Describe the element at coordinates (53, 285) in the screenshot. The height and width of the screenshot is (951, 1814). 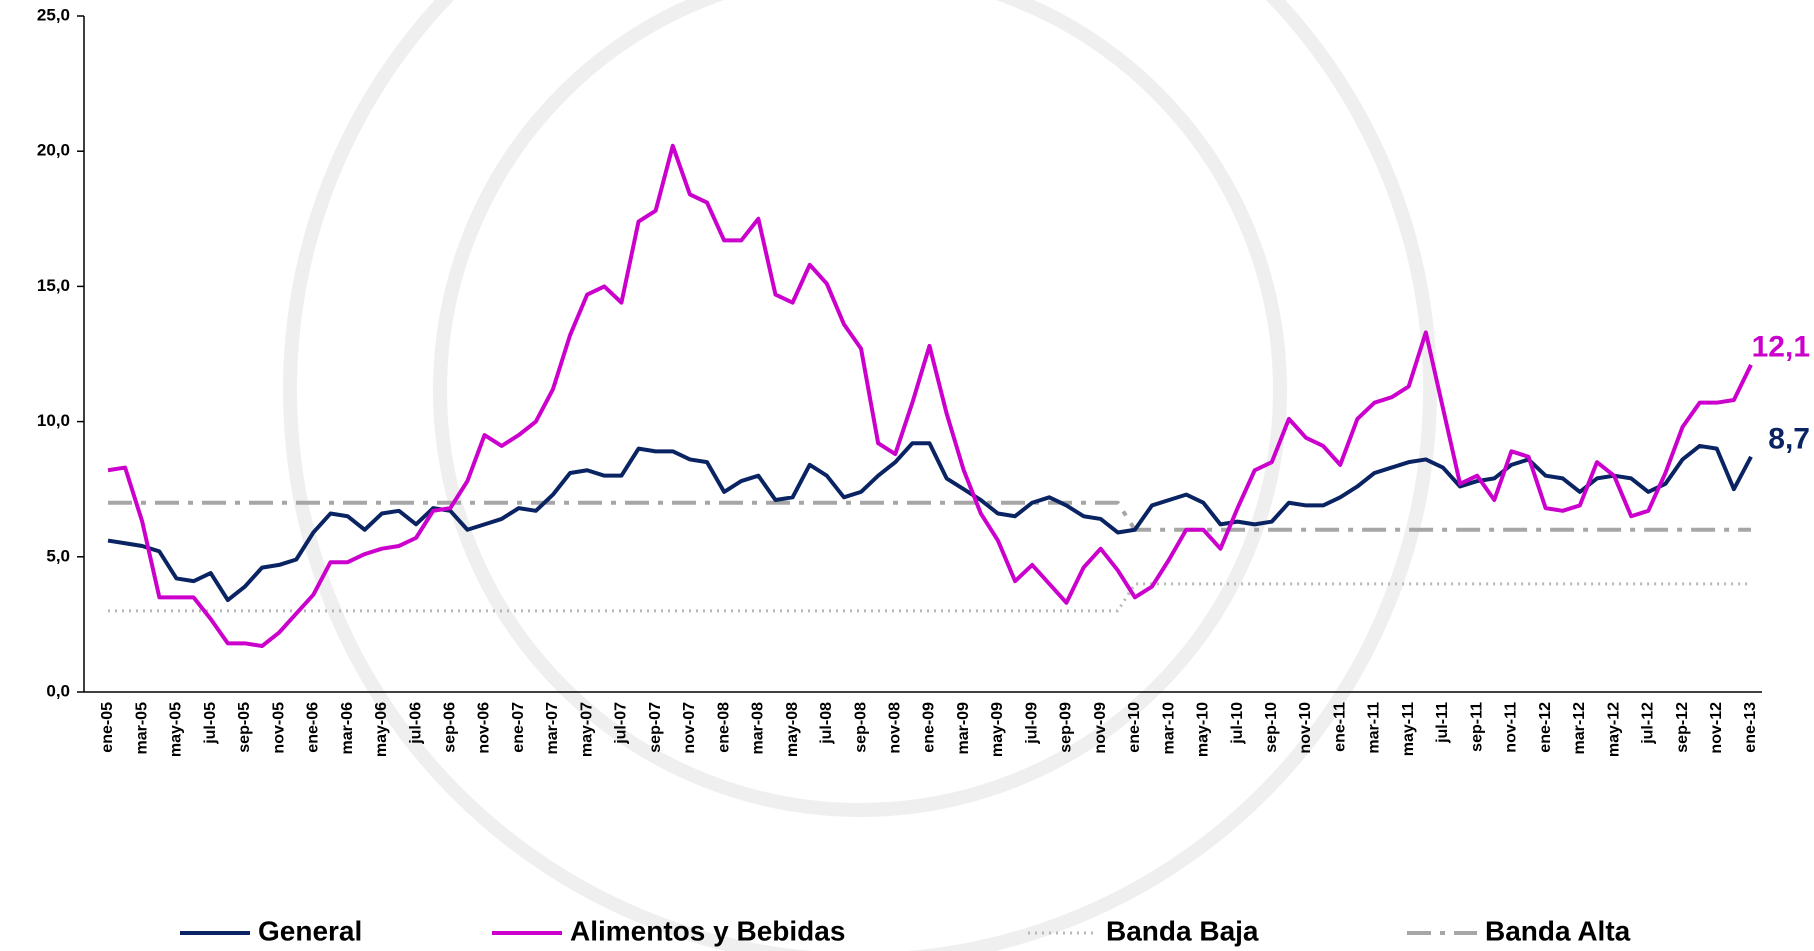
I see `y-tick-label: 15,0` at that location.